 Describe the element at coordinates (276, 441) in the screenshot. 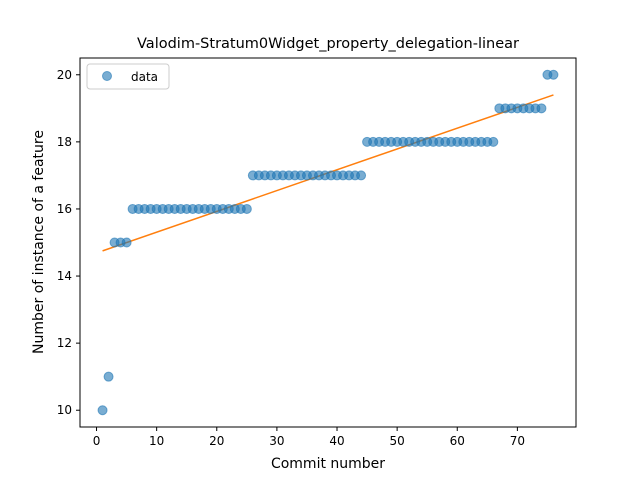

I see `x-tick-label: 30` at that location.